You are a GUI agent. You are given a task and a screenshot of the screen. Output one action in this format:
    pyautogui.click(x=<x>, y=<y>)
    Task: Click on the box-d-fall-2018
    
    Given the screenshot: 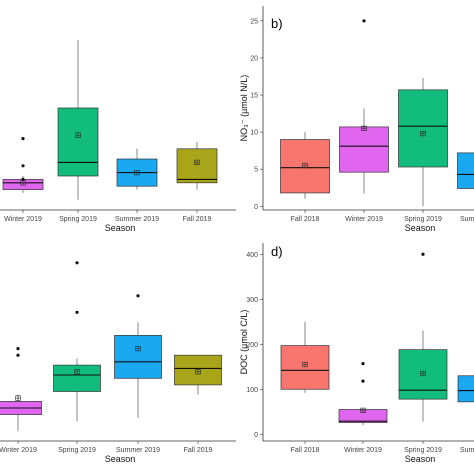 What is the action you would take?
    pyautogui.click(x=305, y=357)
    